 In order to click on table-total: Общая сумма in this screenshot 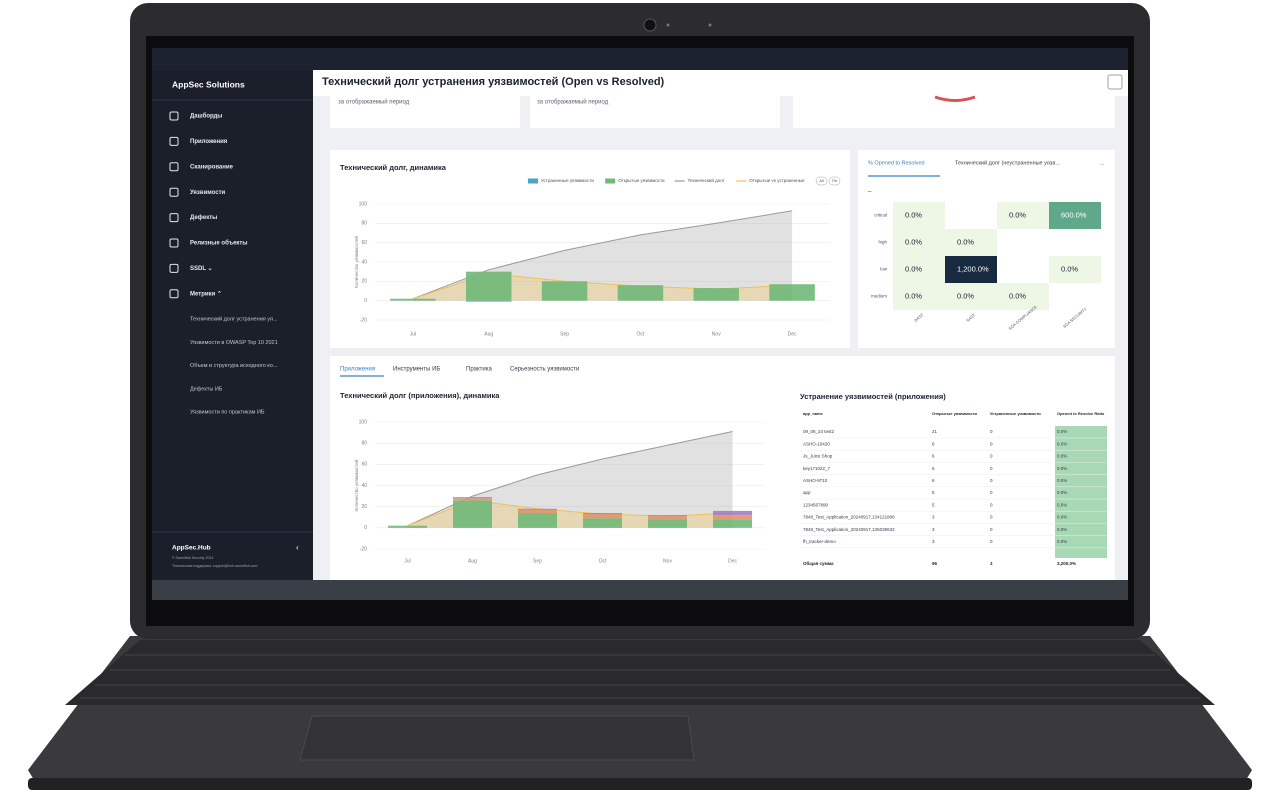, I will do `click(818, 563)`.